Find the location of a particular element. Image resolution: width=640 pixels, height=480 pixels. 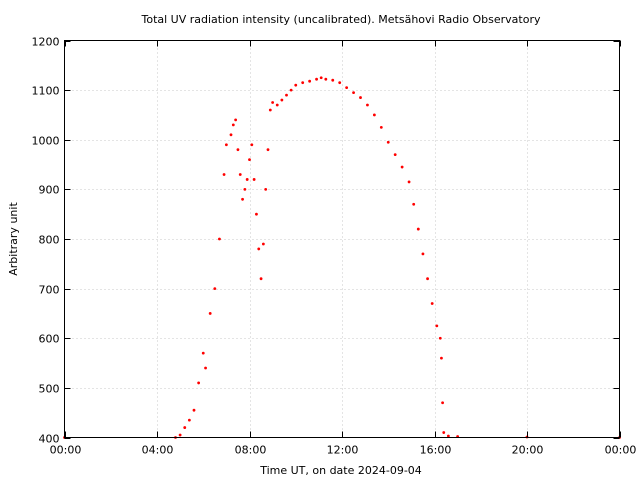

y-tick-label: 700 is located at coordinates (49, 290).